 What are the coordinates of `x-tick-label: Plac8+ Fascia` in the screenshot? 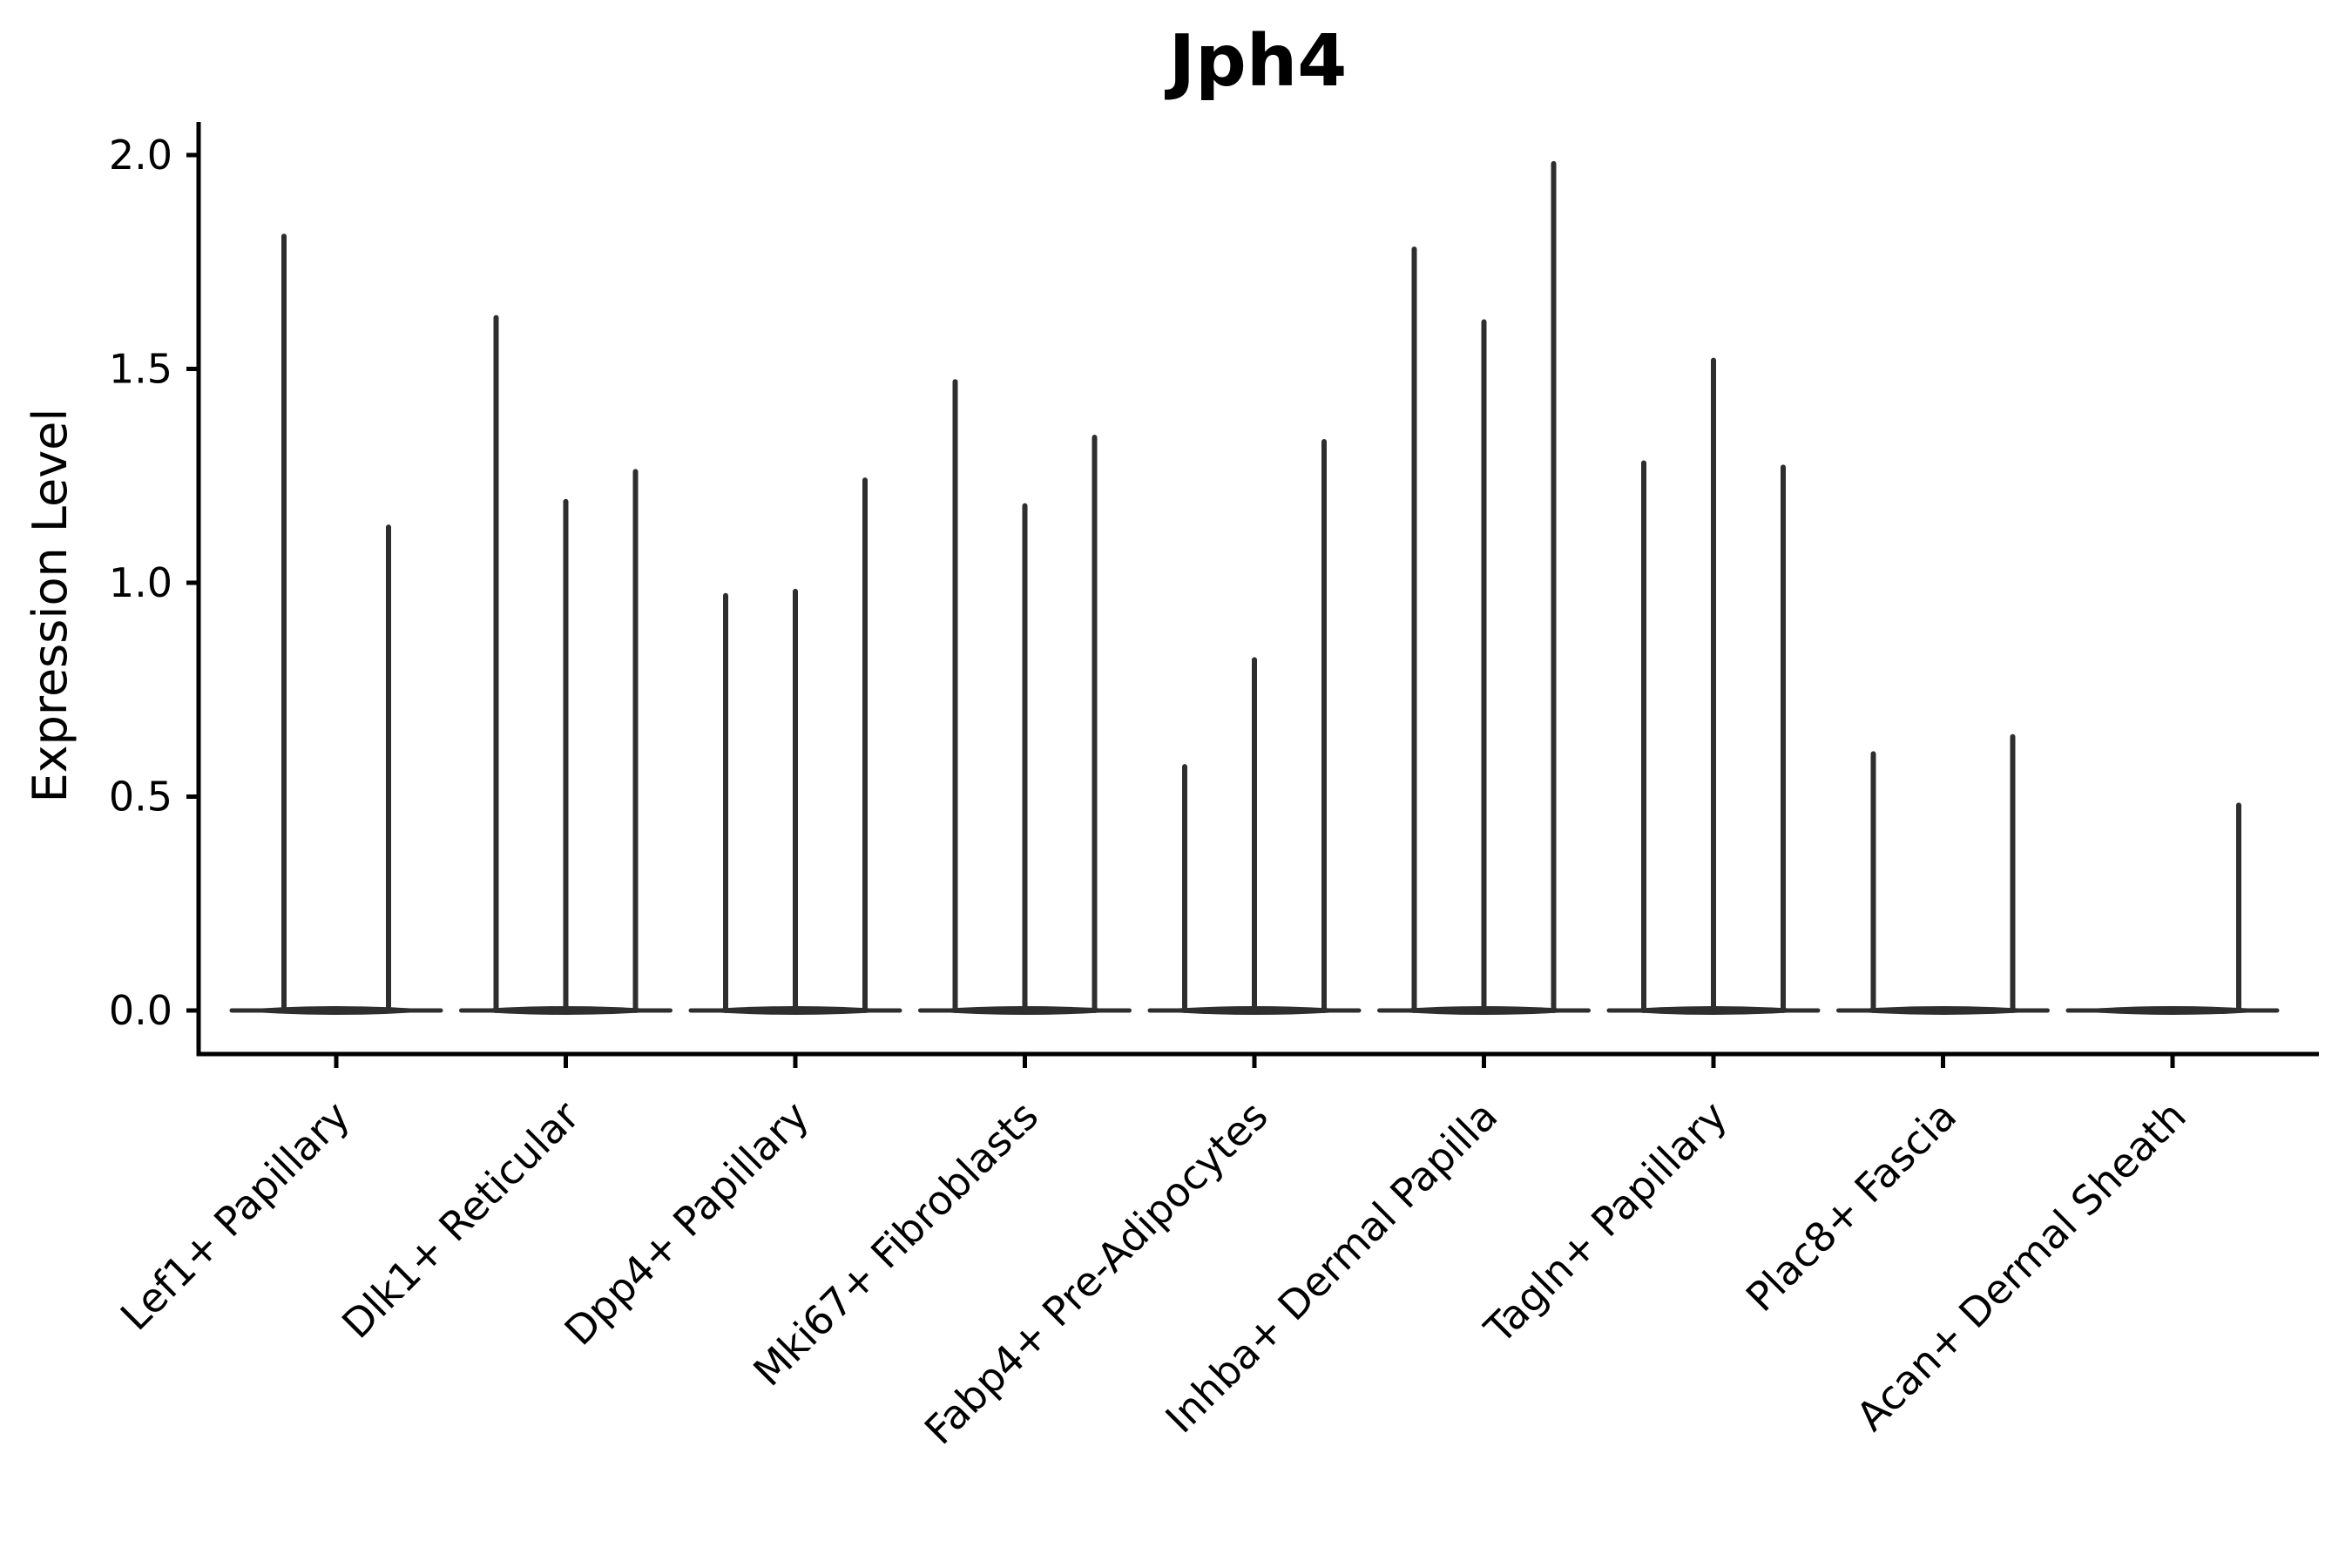 It's located at (1851, 1206).